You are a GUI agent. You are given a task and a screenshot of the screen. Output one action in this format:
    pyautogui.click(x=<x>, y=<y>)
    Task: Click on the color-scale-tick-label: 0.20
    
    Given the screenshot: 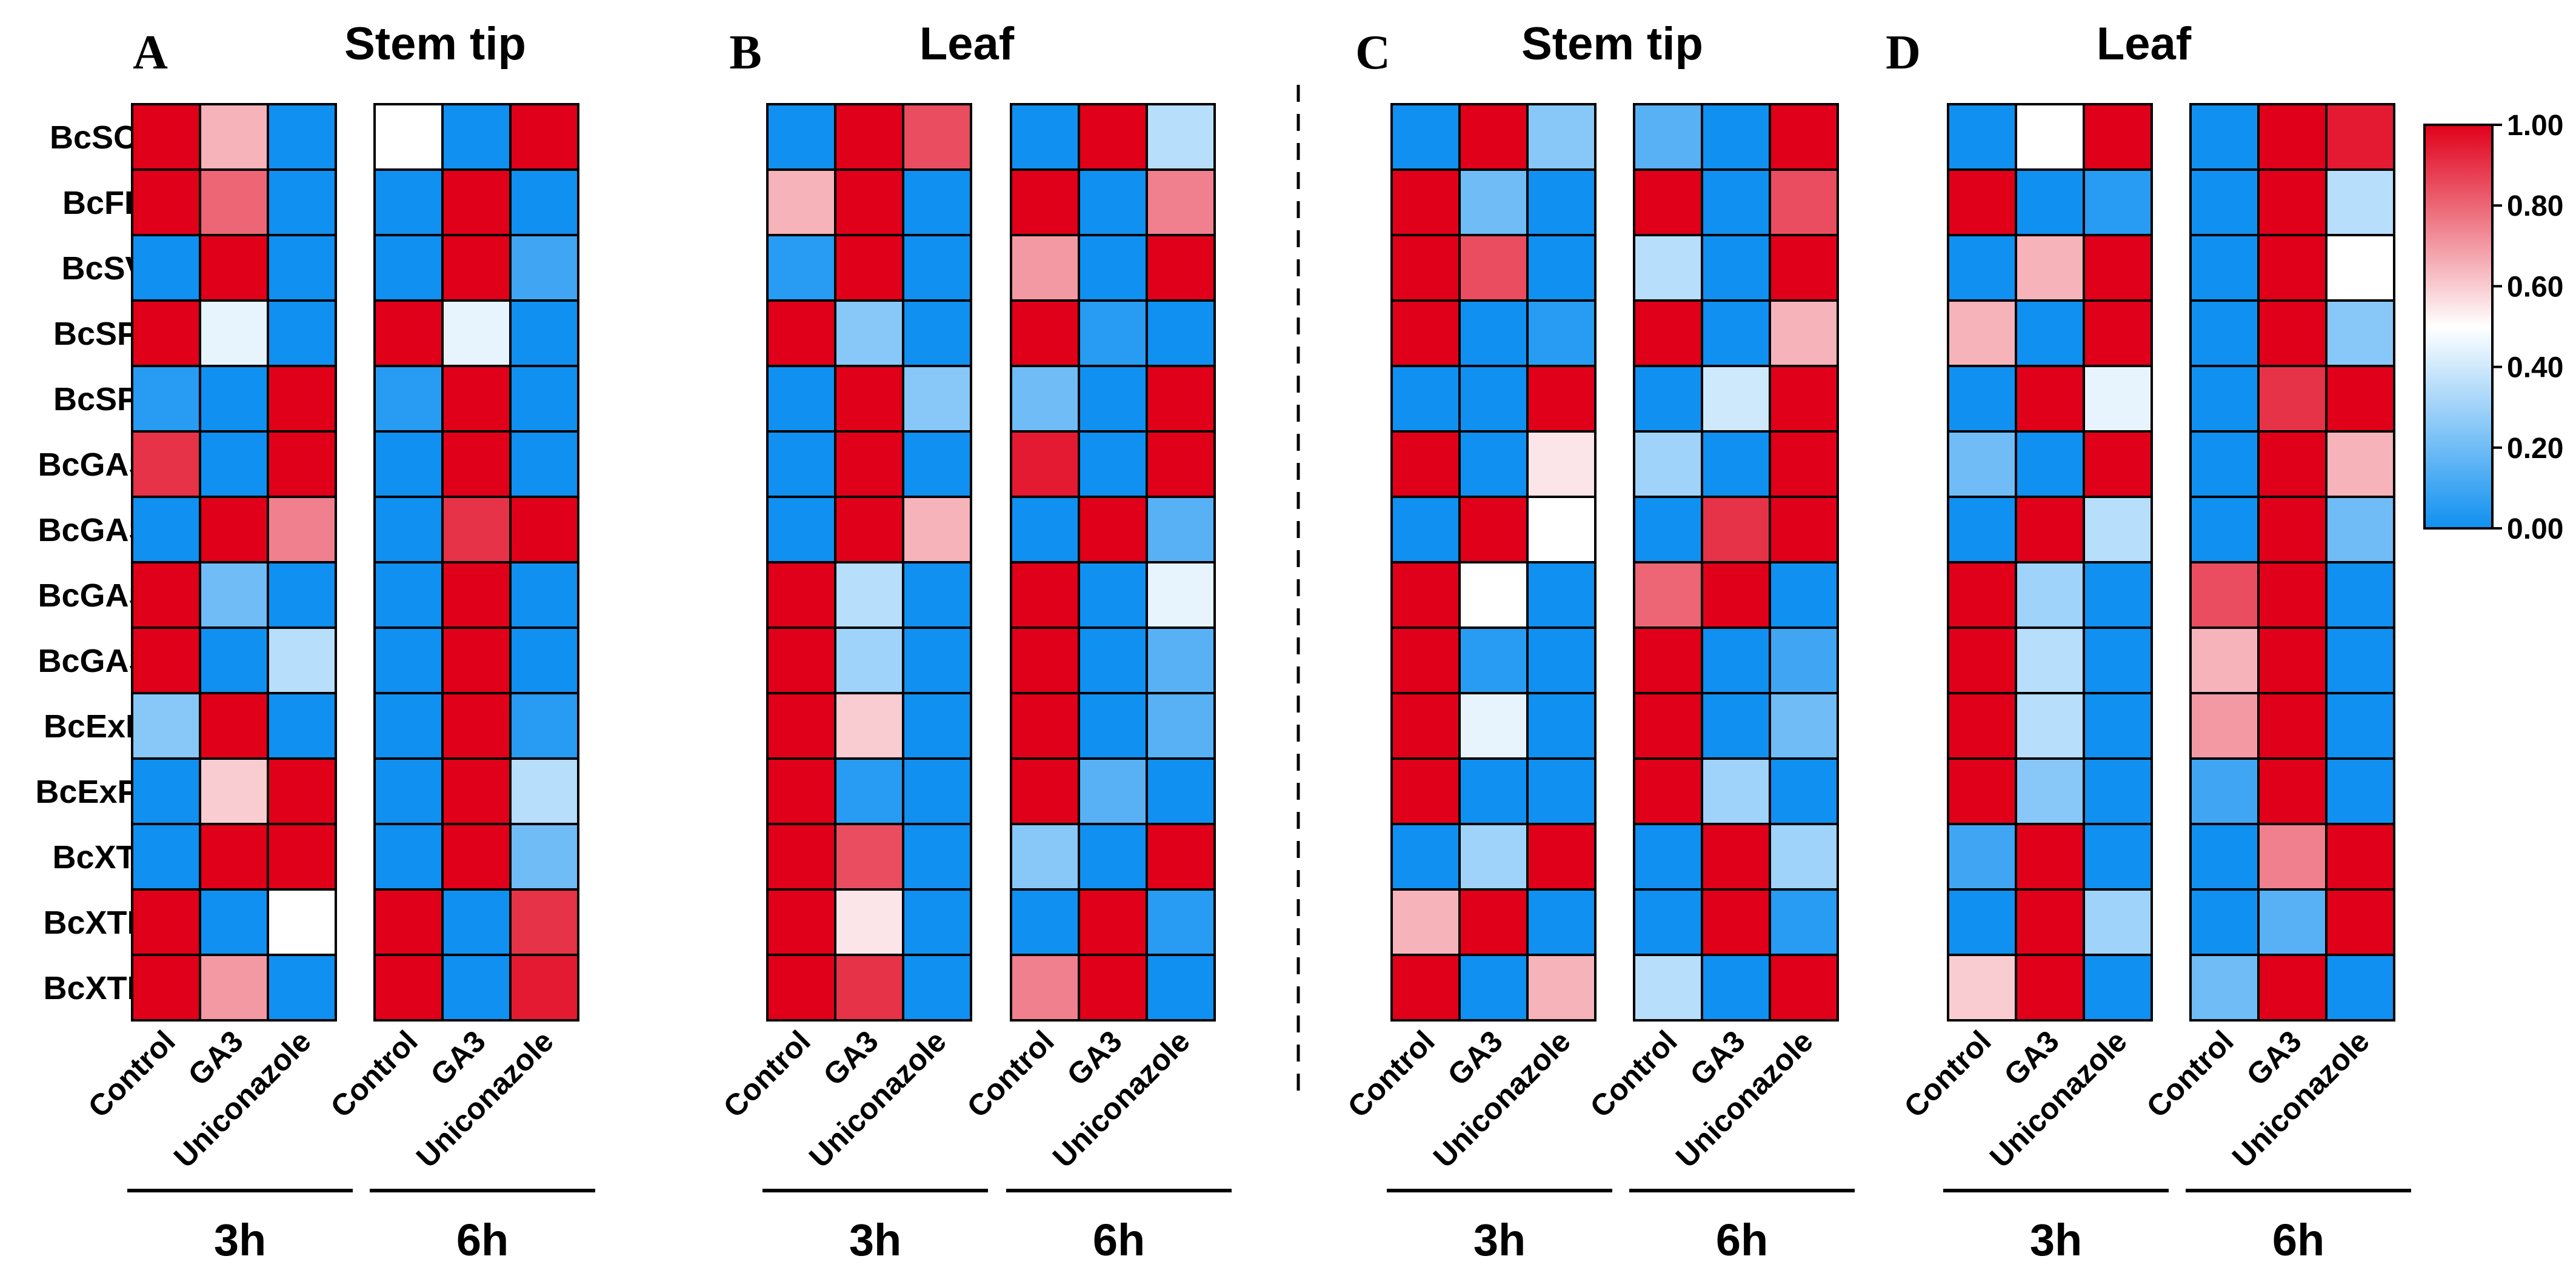 What is the action you would take?
    pyautogui.click(x=2535, y=449)
    